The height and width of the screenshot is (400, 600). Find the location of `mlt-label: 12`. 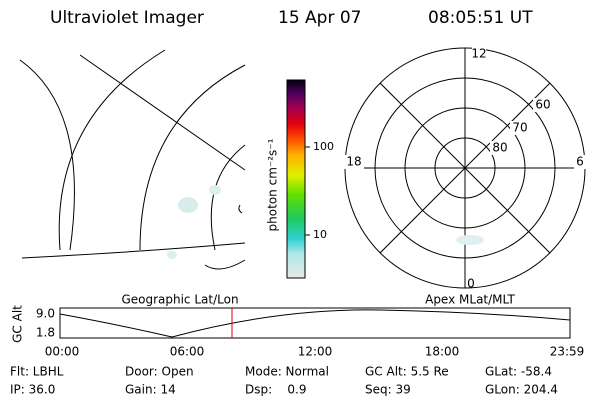

mlt-label: 12 is located at coordinates (478, 54).